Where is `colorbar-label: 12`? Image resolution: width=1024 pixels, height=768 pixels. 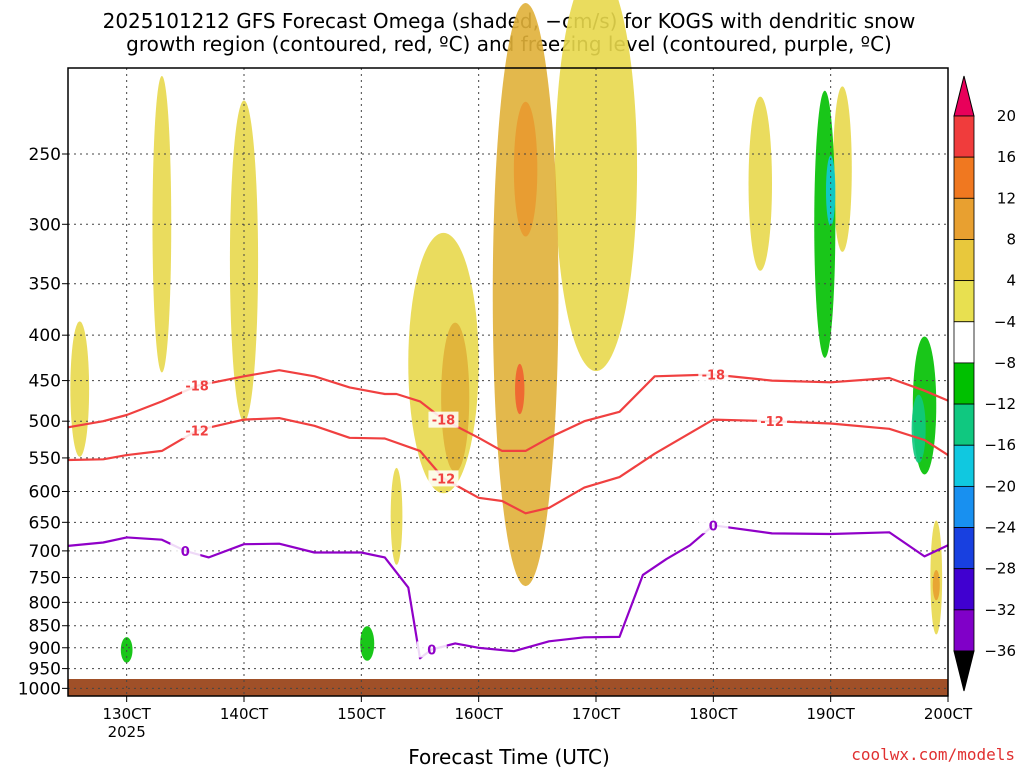
colorbar-label: 12 is located at coordinates (1006, 198).